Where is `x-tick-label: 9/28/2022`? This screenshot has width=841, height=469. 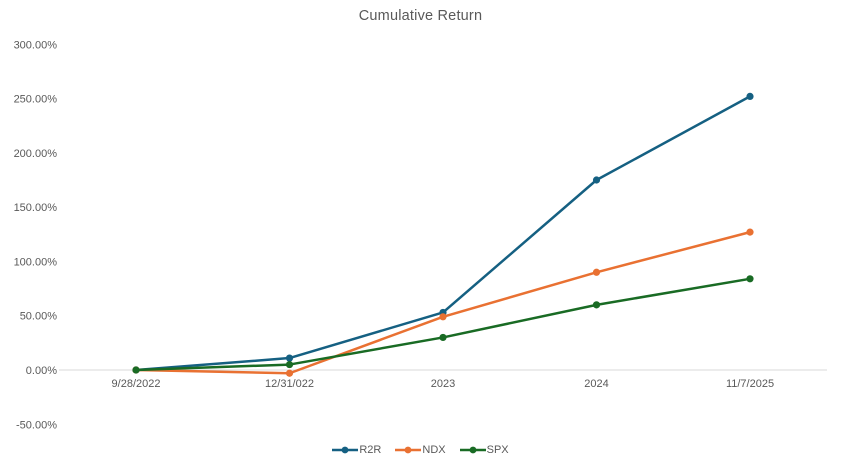 x-tick-label: 9/28/2022 is located at coordinates (136, 384).